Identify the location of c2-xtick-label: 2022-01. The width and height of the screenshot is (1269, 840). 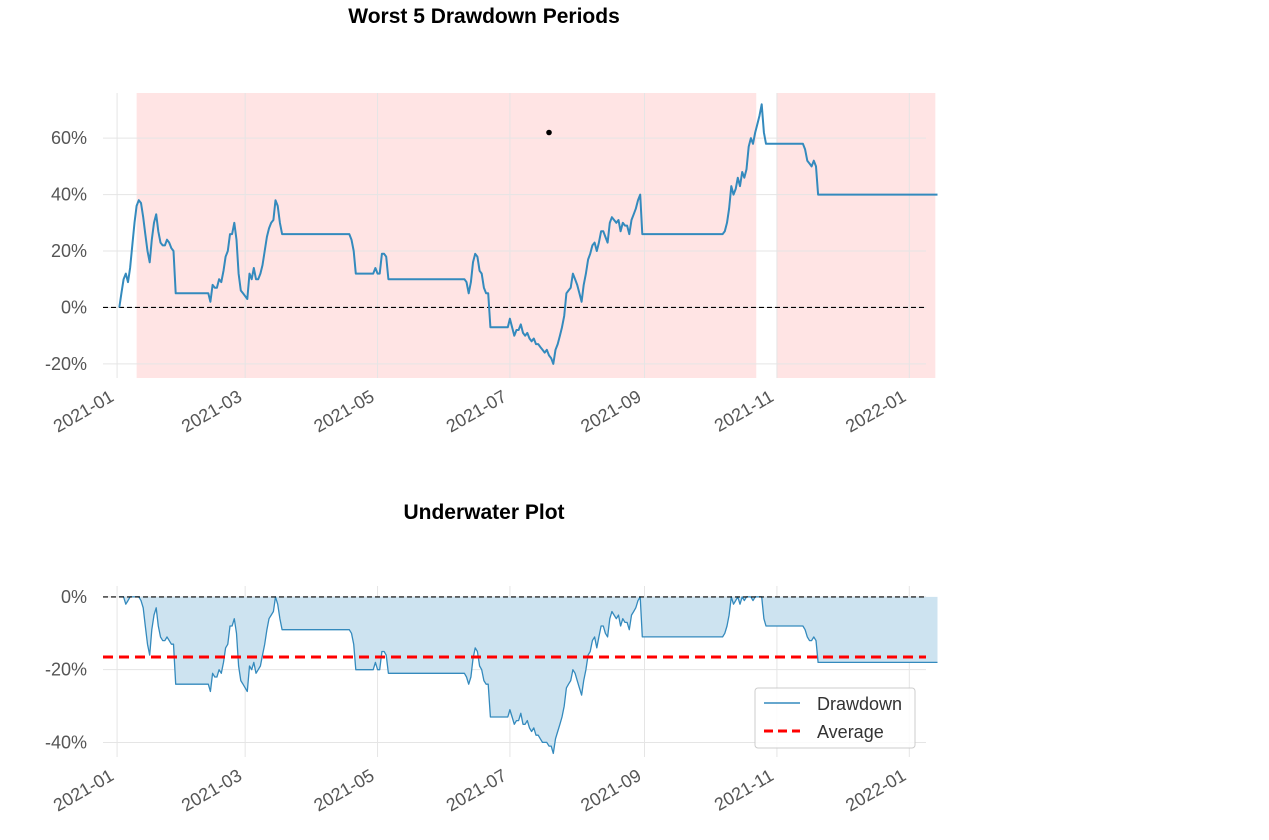
(875, 790).